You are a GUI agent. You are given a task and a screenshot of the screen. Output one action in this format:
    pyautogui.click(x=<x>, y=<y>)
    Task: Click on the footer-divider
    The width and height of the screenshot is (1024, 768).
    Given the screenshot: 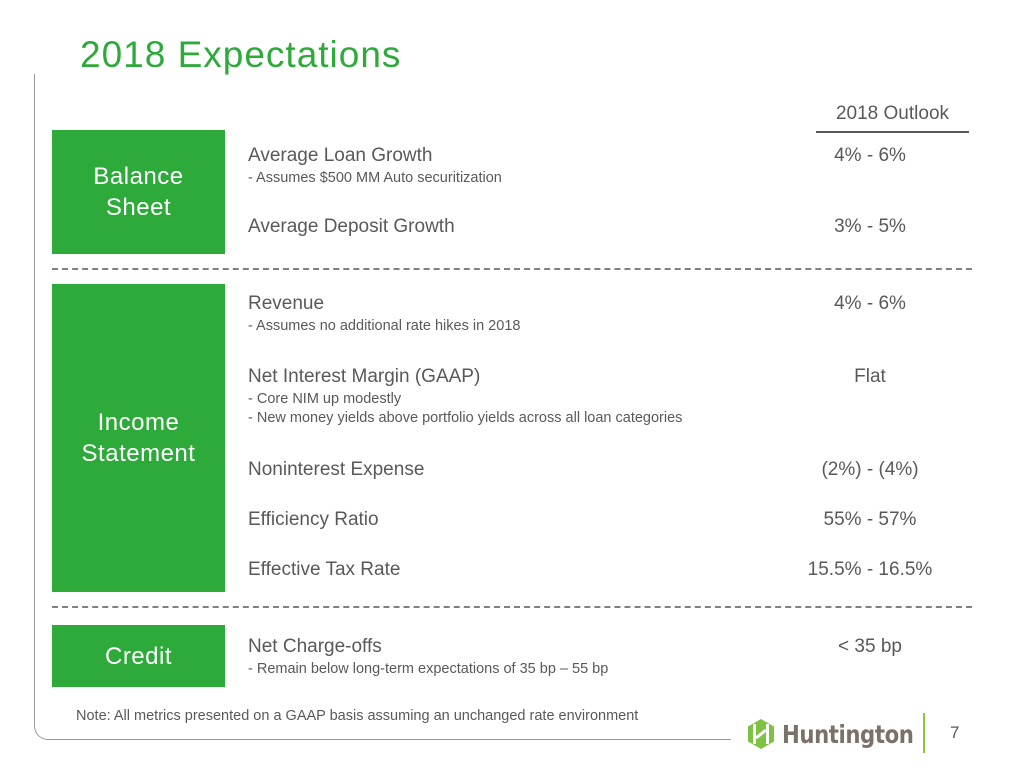 What is the action you would take?
    pyautogui.click(x=924, y=733)
    